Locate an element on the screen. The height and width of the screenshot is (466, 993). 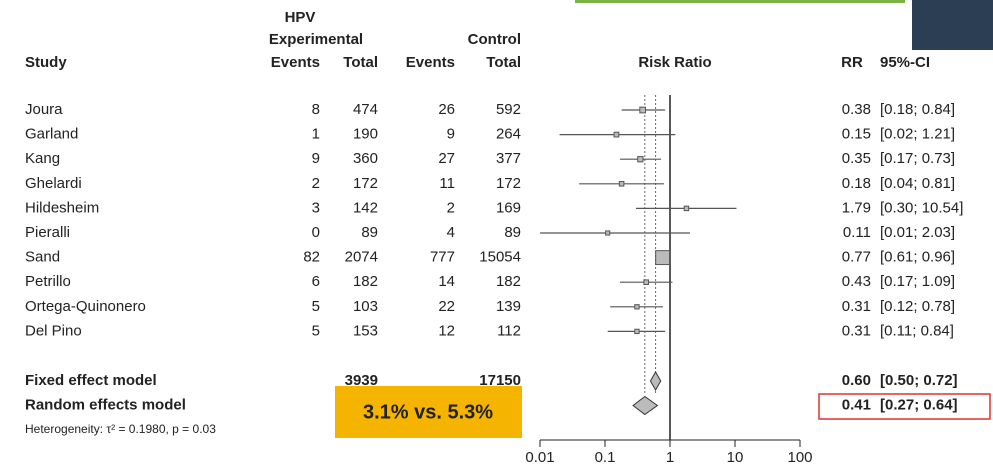
study-name: Petrillo is located at coordinates (48, 281).